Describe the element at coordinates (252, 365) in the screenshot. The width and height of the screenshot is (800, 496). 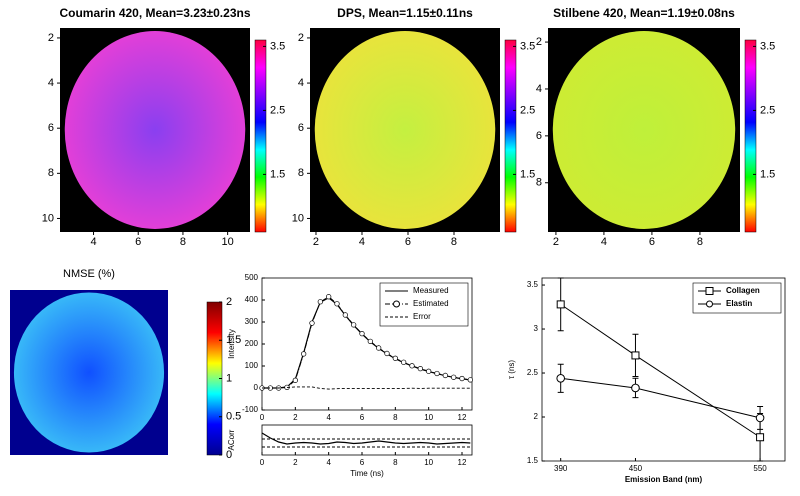
I see `y-tick-label: 100` at that location.